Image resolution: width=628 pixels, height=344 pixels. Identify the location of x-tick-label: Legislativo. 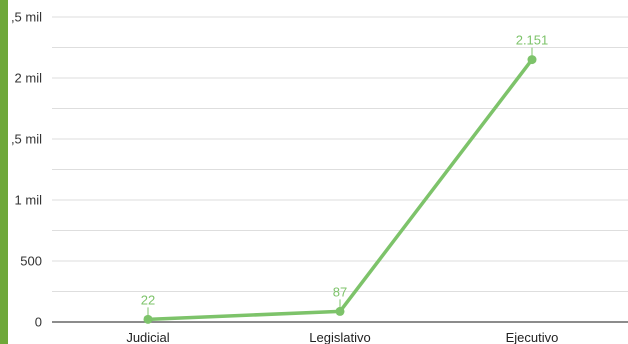
(339, 337).